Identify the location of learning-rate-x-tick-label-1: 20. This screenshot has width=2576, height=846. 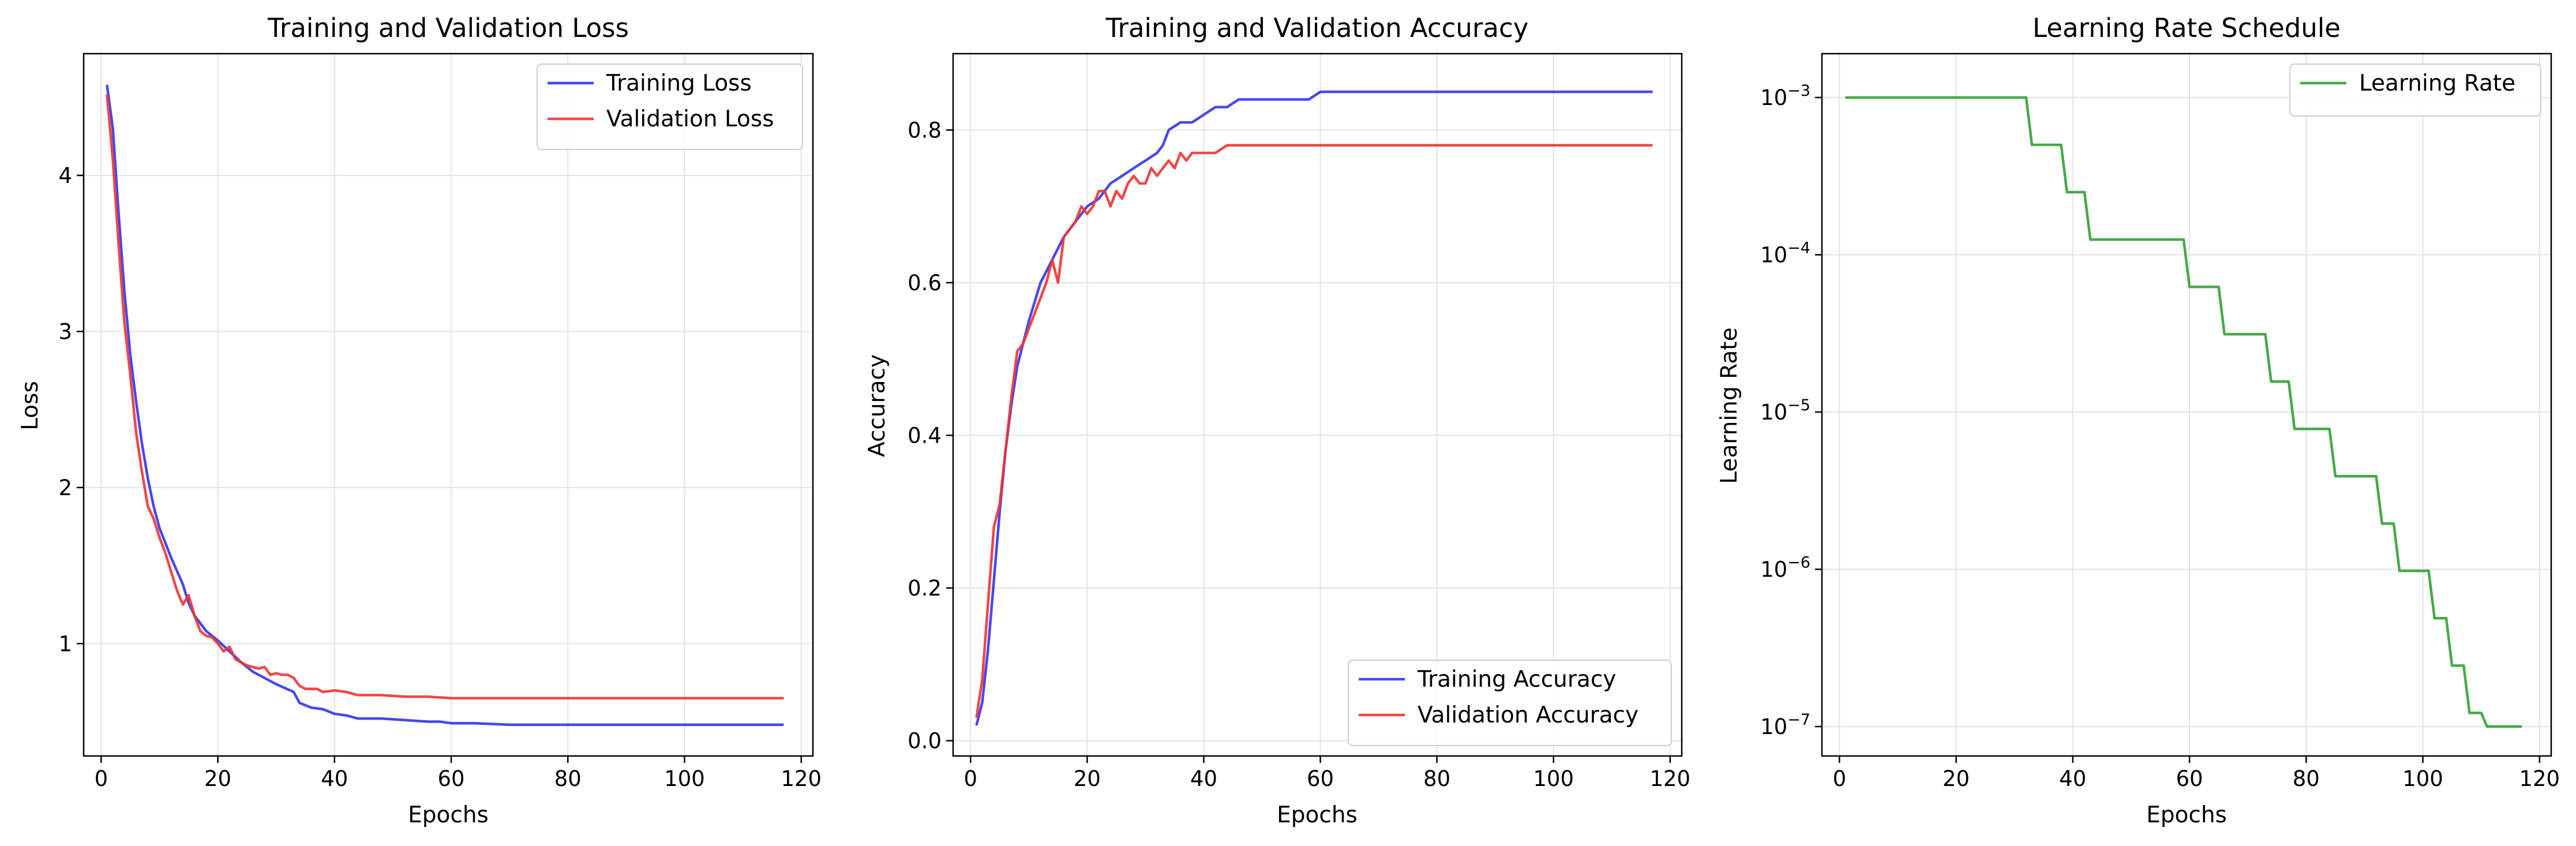
(1956, 778).